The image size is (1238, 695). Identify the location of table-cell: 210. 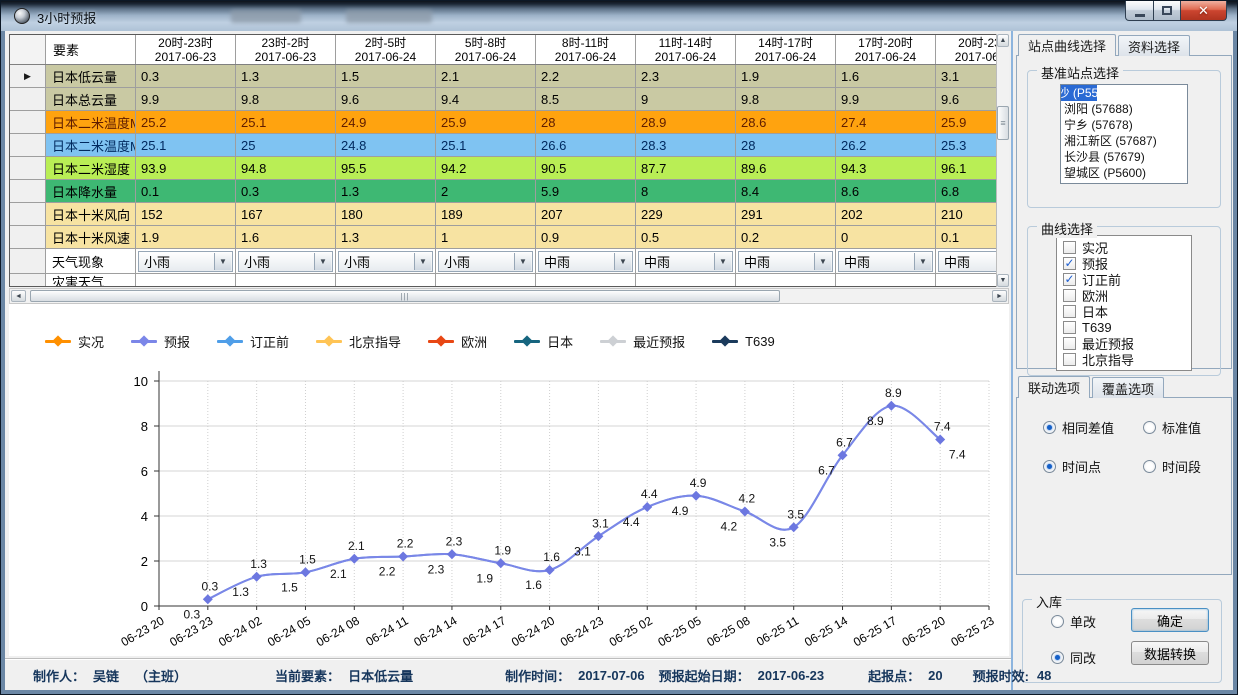
(972, 214).